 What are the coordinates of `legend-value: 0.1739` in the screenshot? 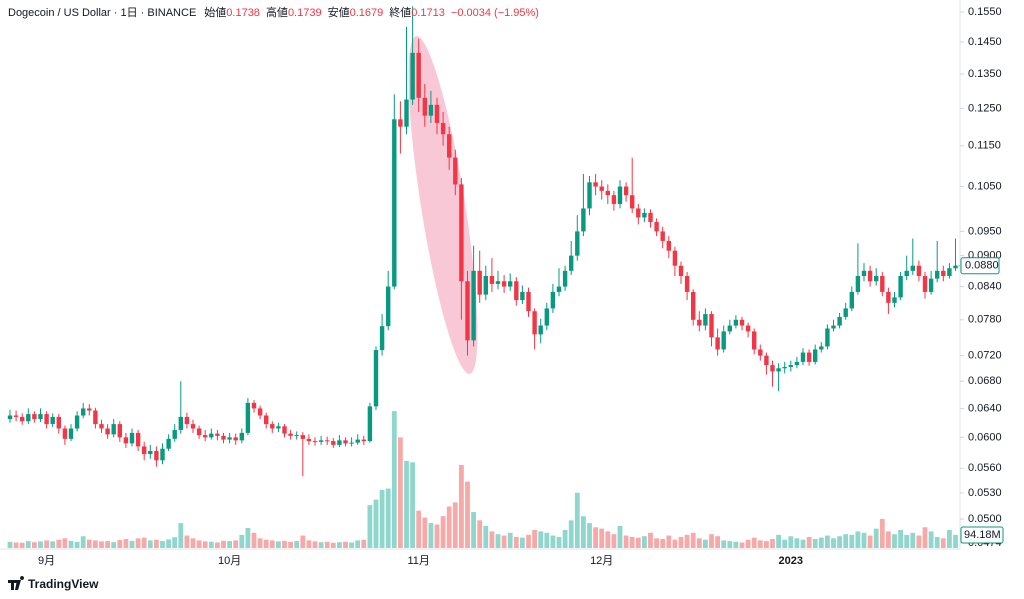 It's located at (305, 13).